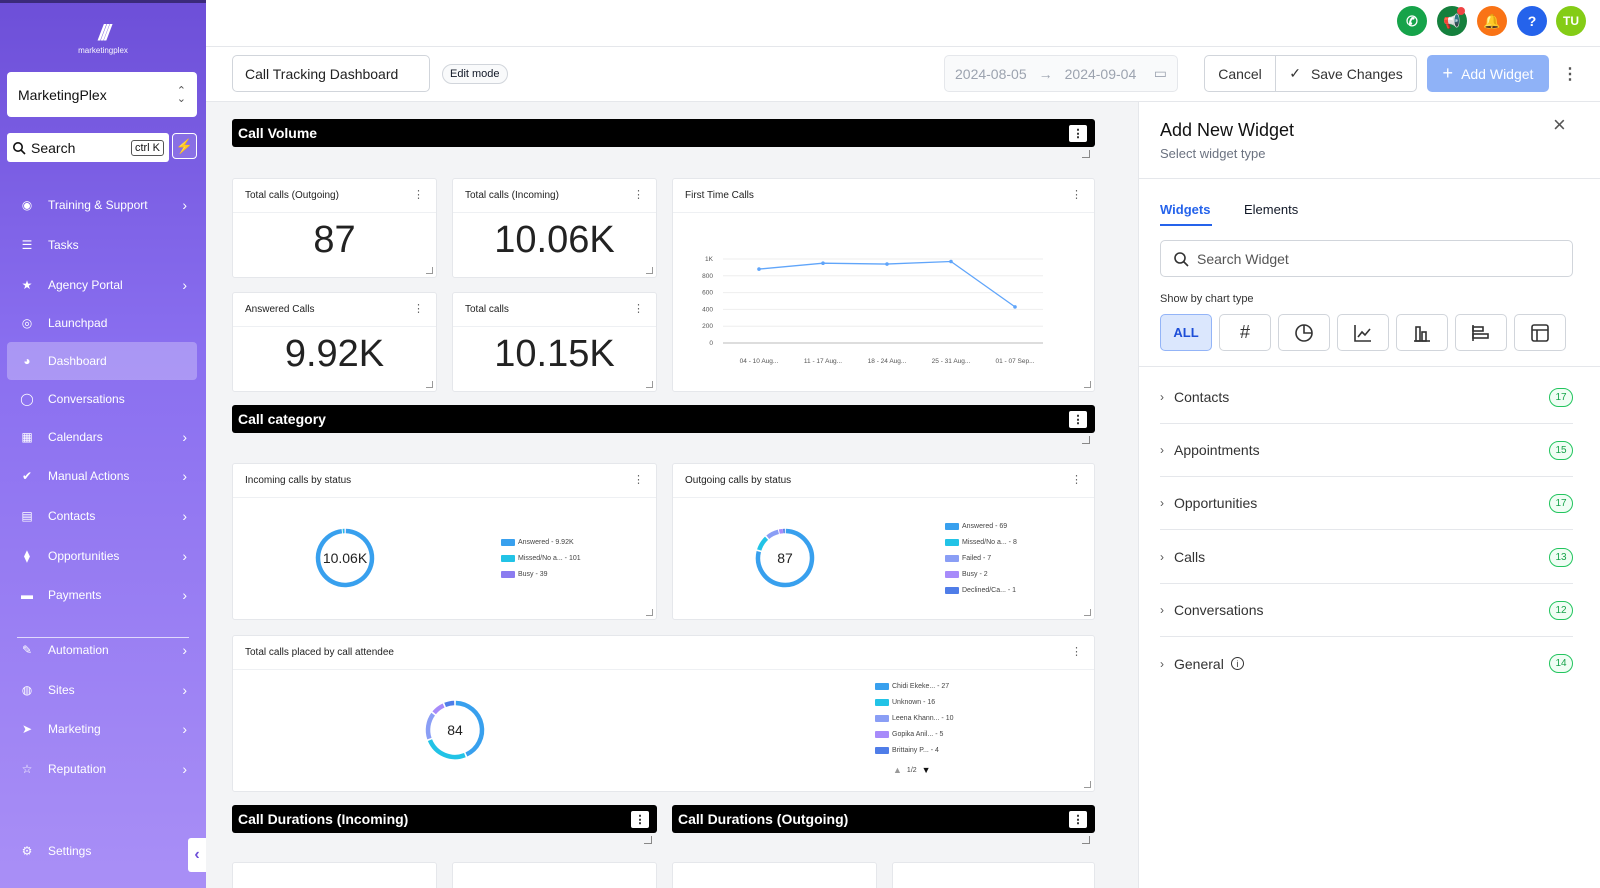 This screenshot has height=888, width=1600. Describe the element at coordinates (102, 650) in the screenshot. I see `sidebar-item-automation: ✎ Automation ›` at that location.